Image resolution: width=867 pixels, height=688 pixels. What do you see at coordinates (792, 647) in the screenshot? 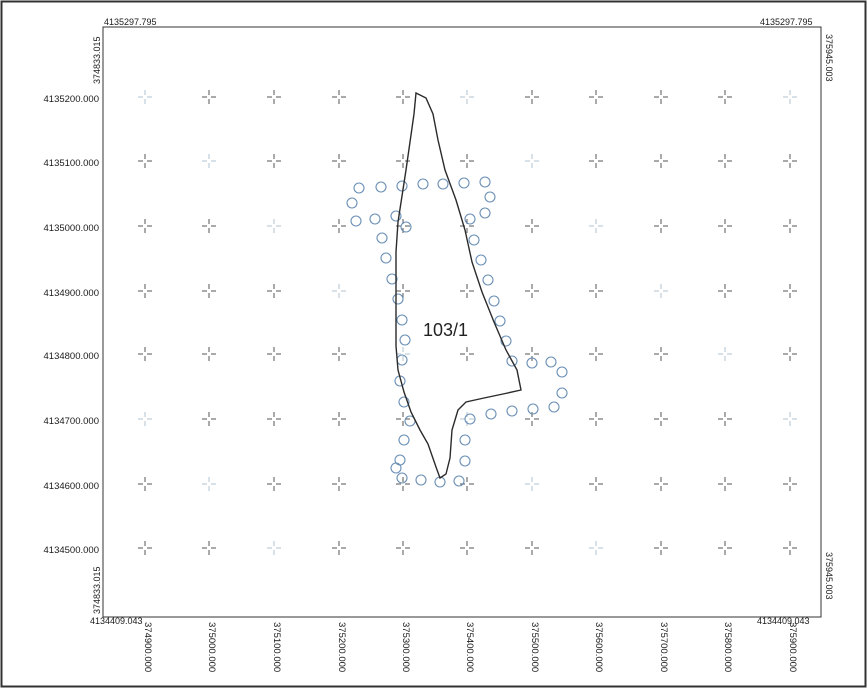
I see `x-tick-label: 375900.000` at bounding box center [792, 647].